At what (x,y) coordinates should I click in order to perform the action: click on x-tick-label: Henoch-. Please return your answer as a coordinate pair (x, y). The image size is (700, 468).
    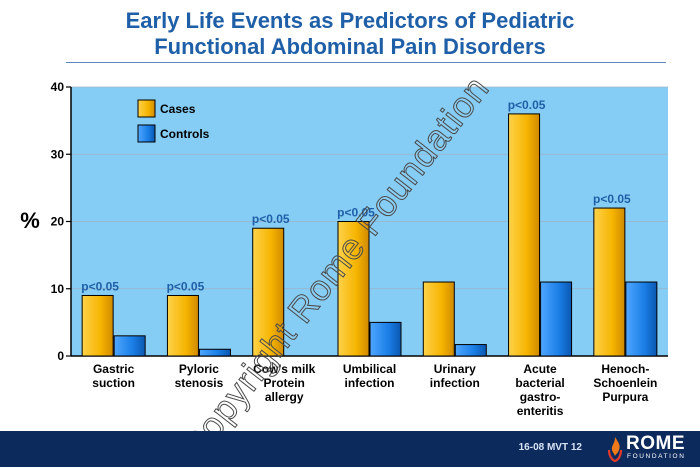
    Looking at the image, I should click on (625, 369).